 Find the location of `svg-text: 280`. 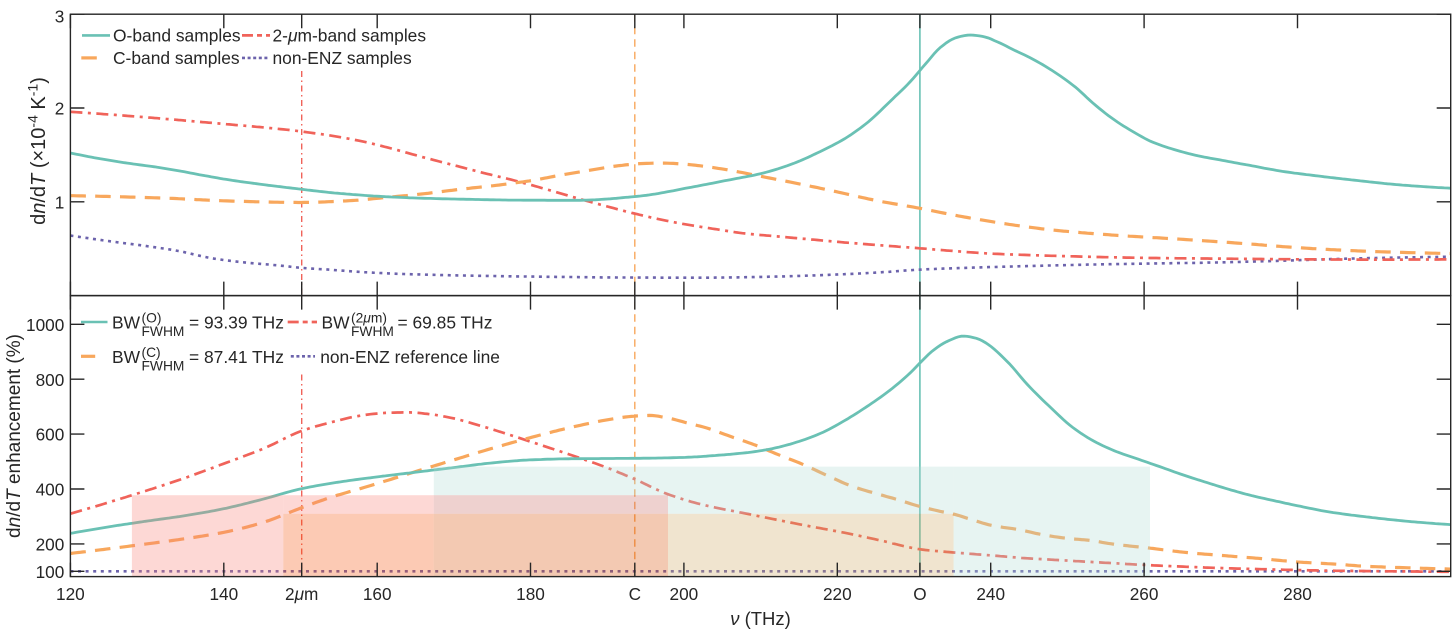

svg-text: 280 is located at coordinates (1297, 594).